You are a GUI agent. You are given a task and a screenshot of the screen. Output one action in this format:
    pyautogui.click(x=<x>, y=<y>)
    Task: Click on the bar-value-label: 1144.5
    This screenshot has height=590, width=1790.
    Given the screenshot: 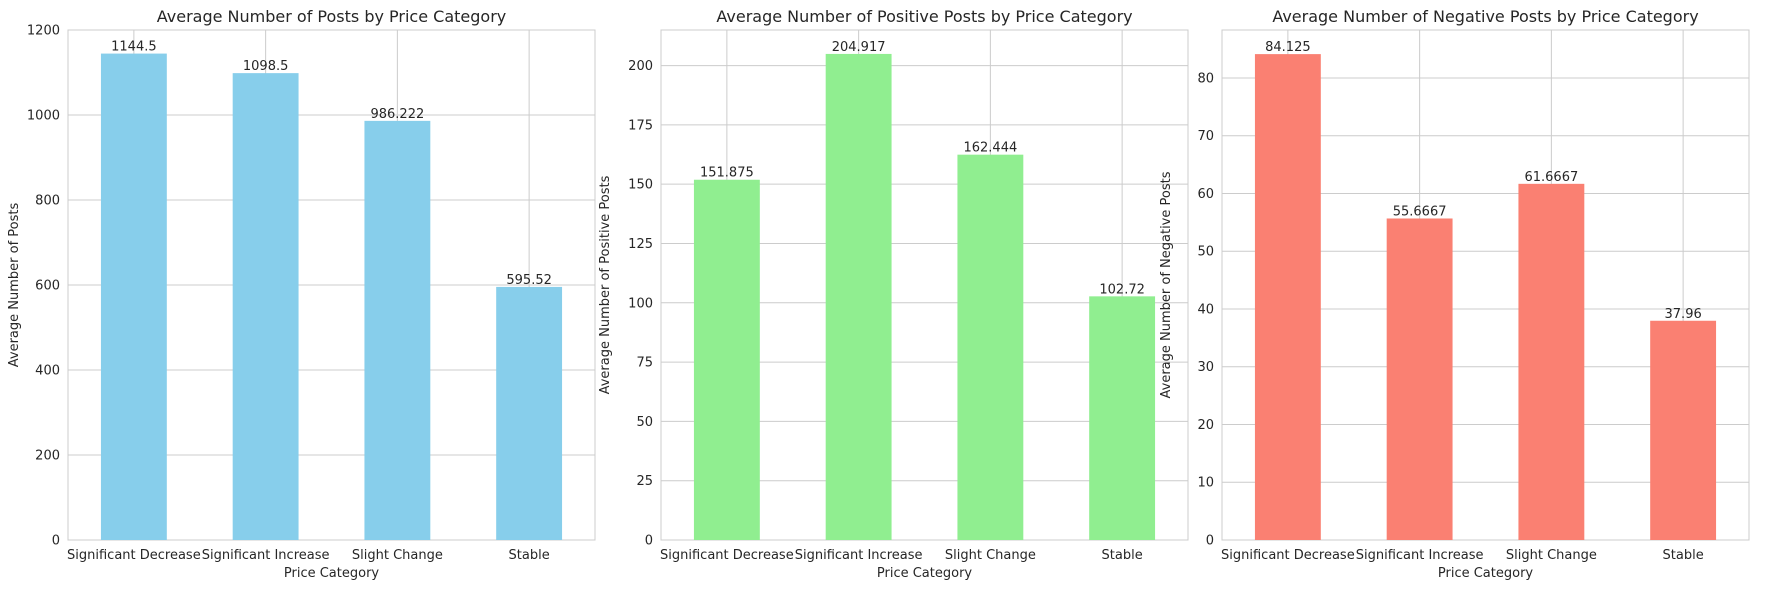 What is the action you would take?
    pyautogui.click(x=134, y=47)
    